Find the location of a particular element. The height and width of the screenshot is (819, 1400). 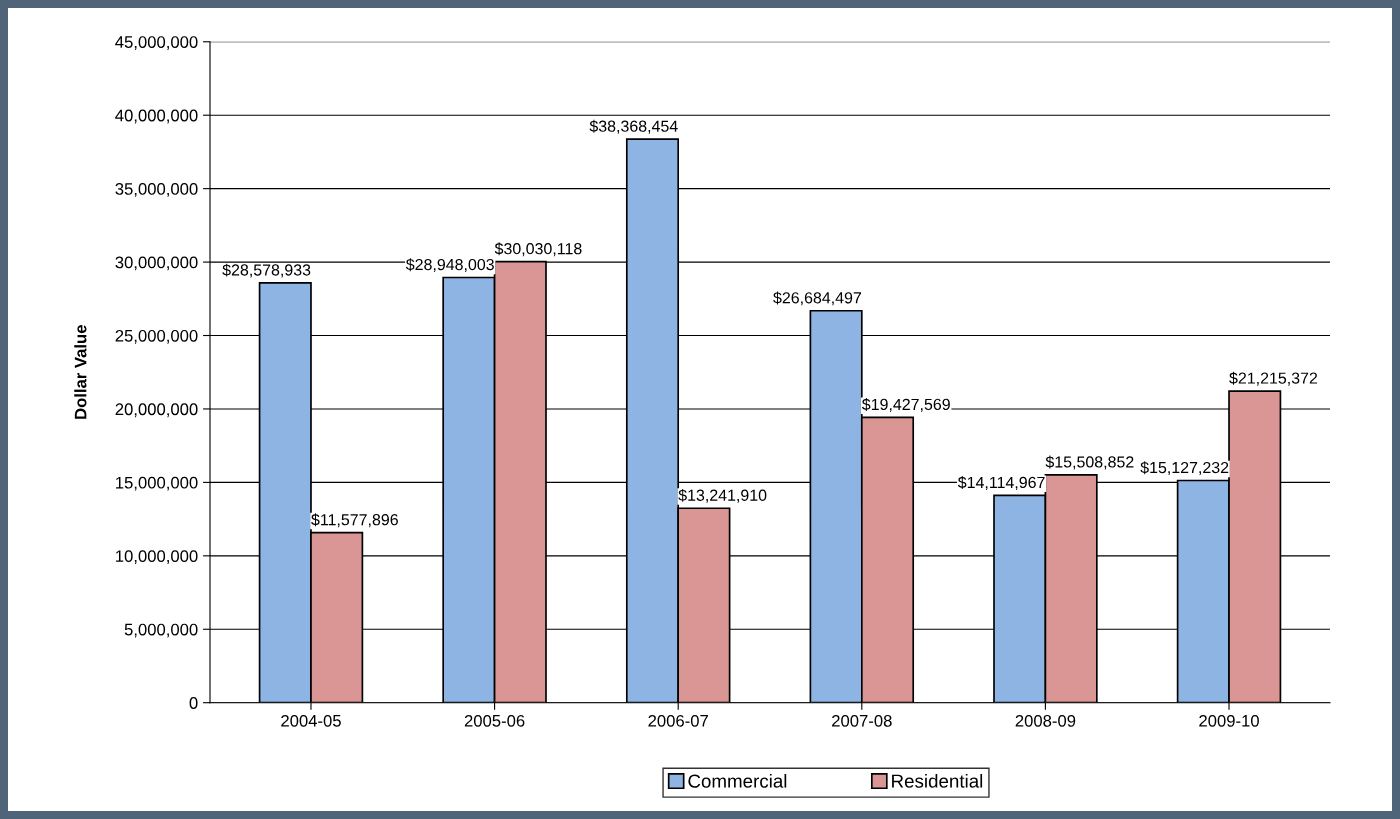

y-tick-label: 25,000,000 is located at coordinates (156, 336).